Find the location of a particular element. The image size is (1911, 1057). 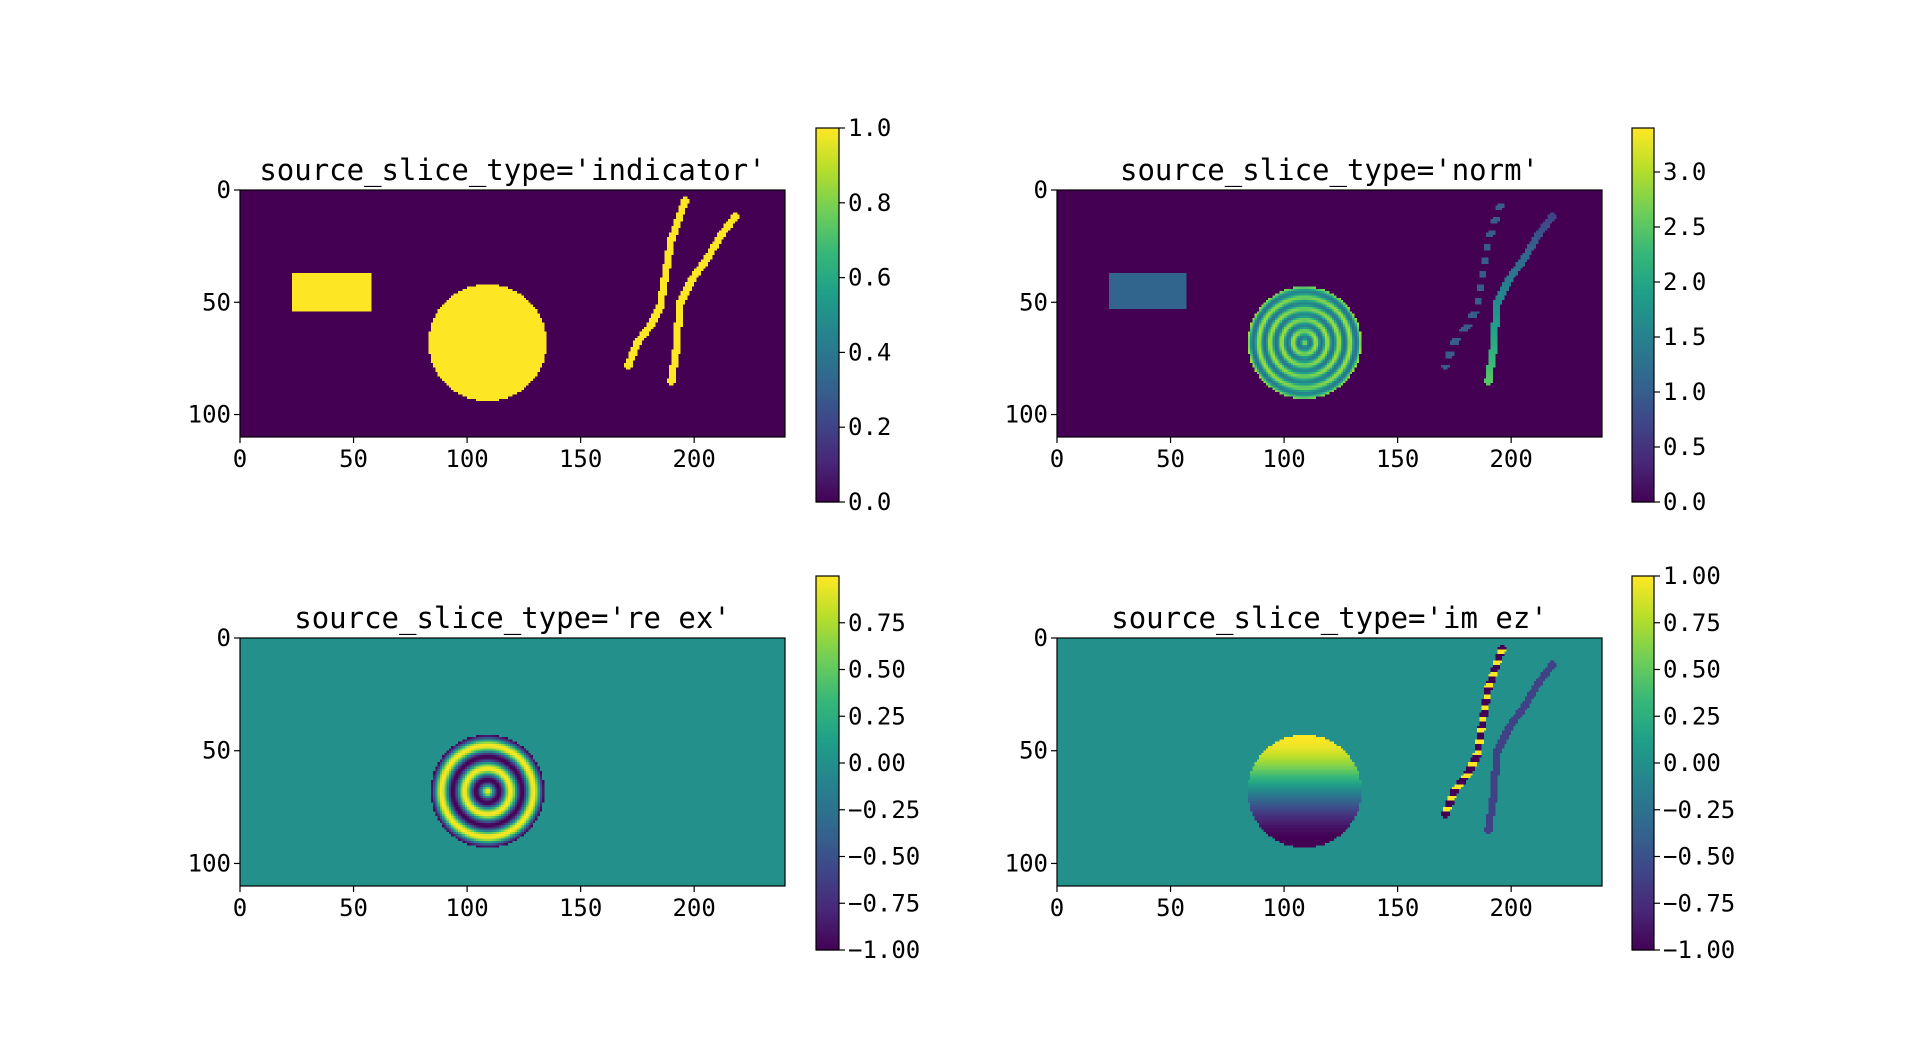

y-tick-label: 0 is located at coordinates (1041, 638).